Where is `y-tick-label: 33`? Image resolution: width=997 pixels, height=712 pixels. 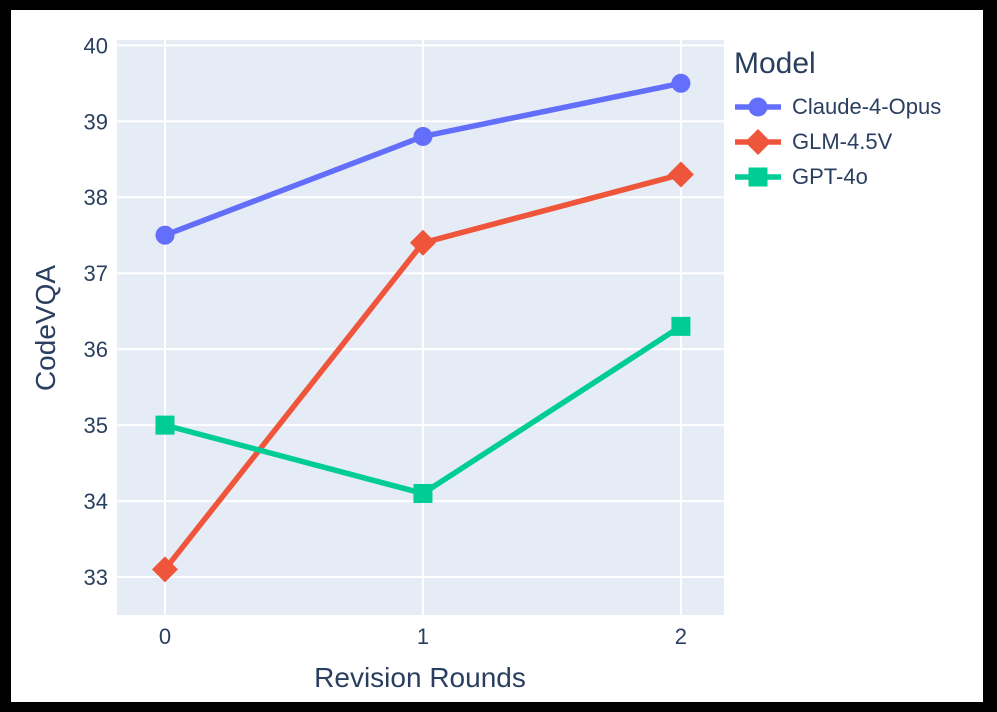
y-tick-label: 33 is located at coordinates (96, 577).